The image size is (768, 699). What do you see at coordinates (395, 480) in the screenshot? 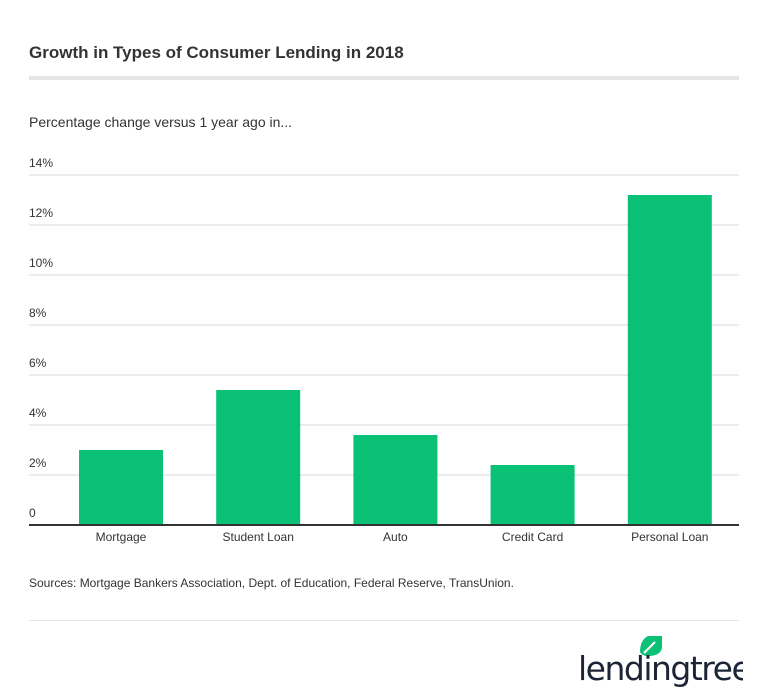
I see `bar-auto` at bounding box center [395, 480].